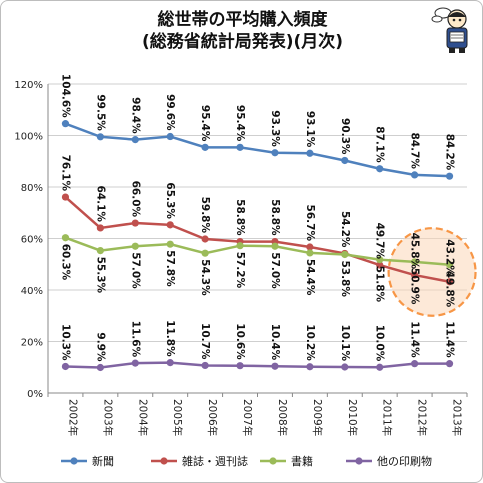 Image resolution: width=483 pixels, height=483 pixels. I want to click on data-label: 51.8%, so click(380, 284).